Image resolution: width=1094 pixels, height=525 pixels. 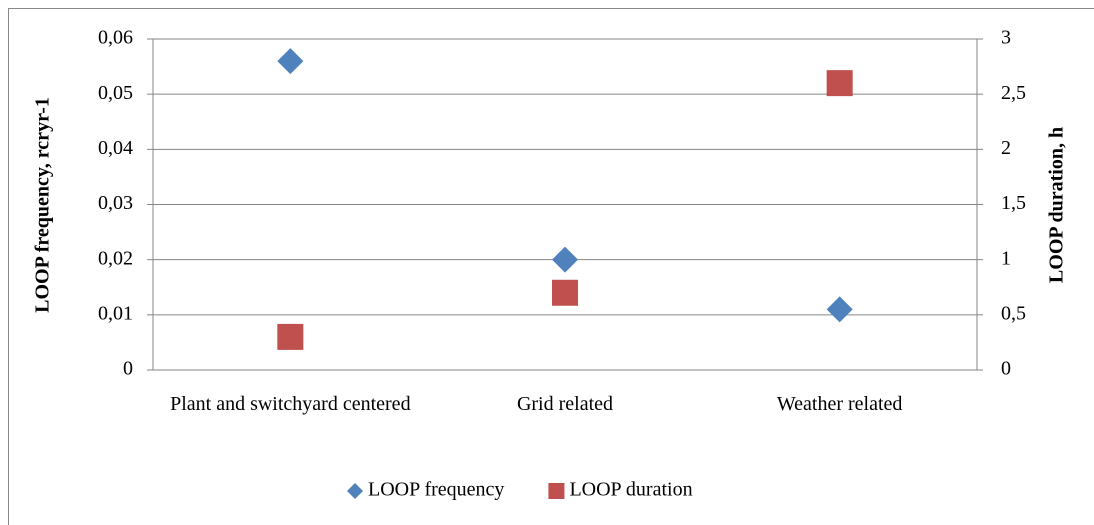 What do you see at coordinates (436, 490) in the screenshot?
I see `legend-label: LOOP frequency` at bounding box center [436, 490].